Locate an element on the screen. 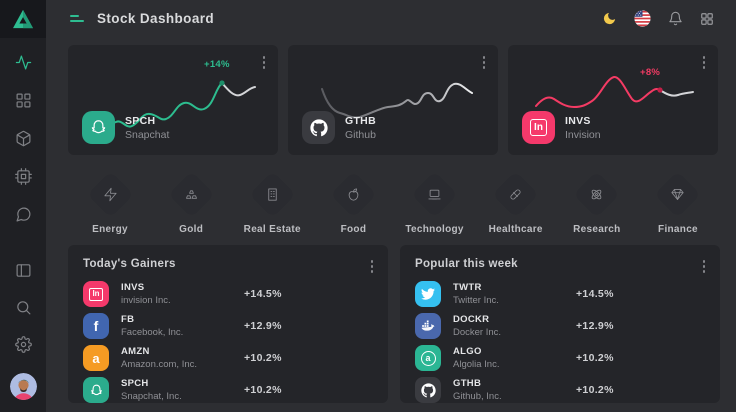 The width and height of the screenshot is (736, 412). list-item-algo: a ALGO Algolia Inc. +10.2% is located at coordinates (560, 358).